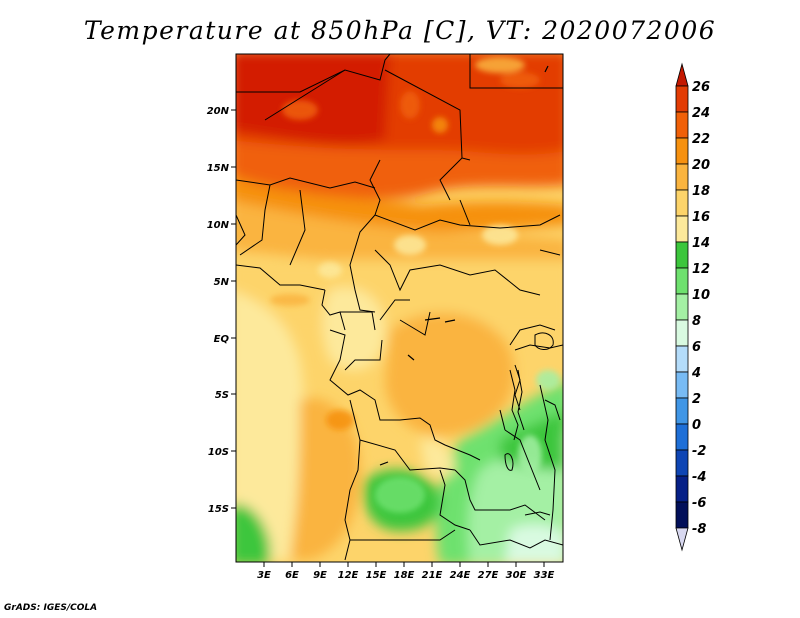  Describe the element at coordinates (699, 477) in the screenshot. I see `colorbar-label: -4` at that location.